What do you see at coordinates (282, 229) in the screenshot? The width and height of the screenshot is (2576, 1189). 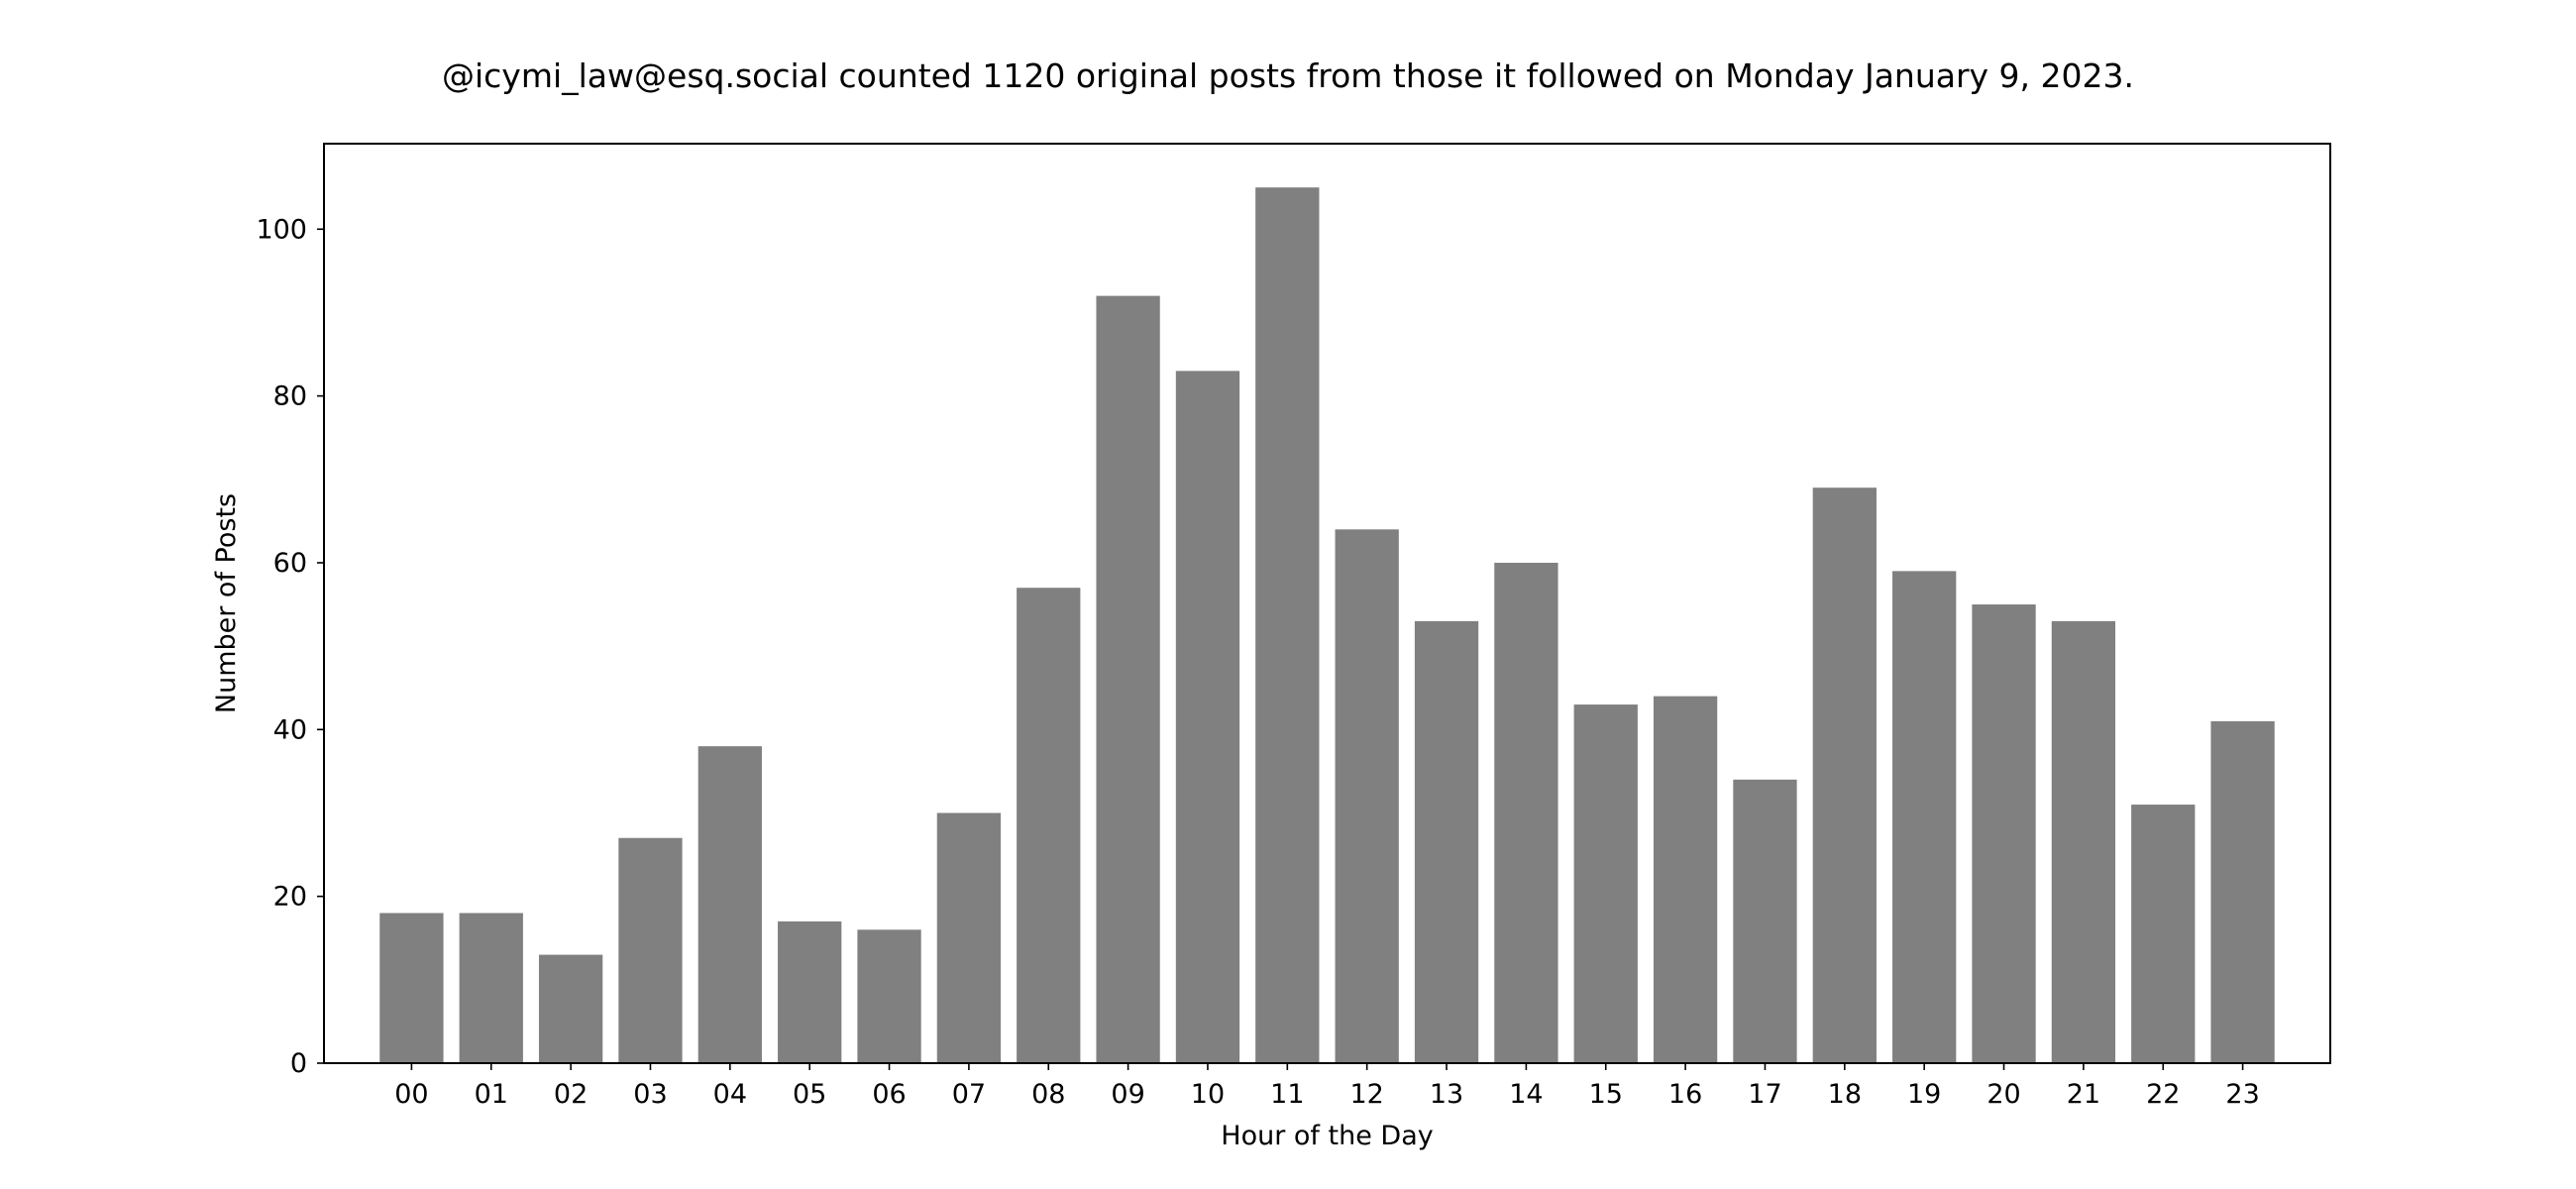 I see `y-tick-label: 100` at bounding box center [282, 229].